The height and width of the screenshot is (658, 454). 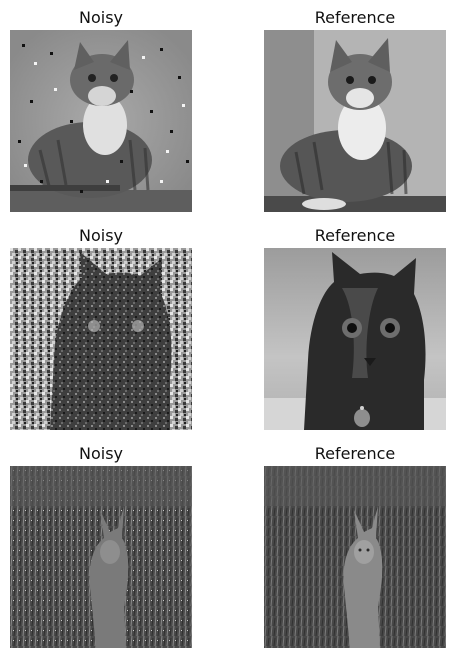 I want to click on reference-black-cat-image, so click(x=355, y=339).